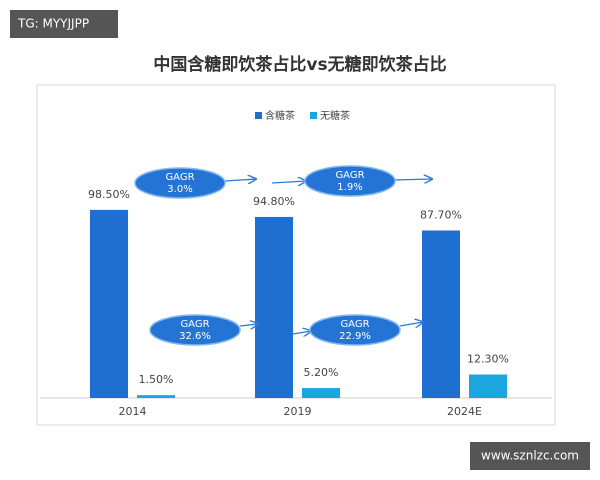  I want to click on annotation-value: 32.6%, so click(195, 336).